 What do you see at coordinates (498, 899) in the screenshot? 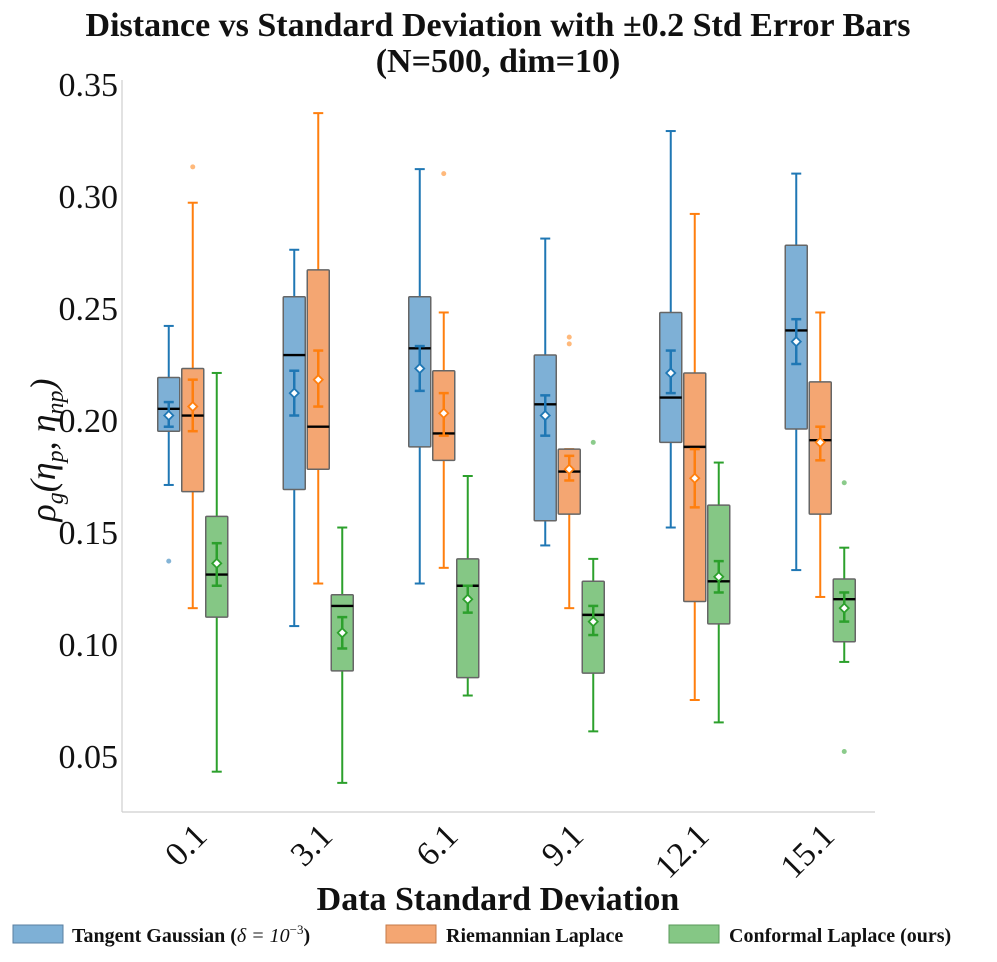
I see `x-axis-label: Data Standard Deviation` at bounding box center [498, 899].